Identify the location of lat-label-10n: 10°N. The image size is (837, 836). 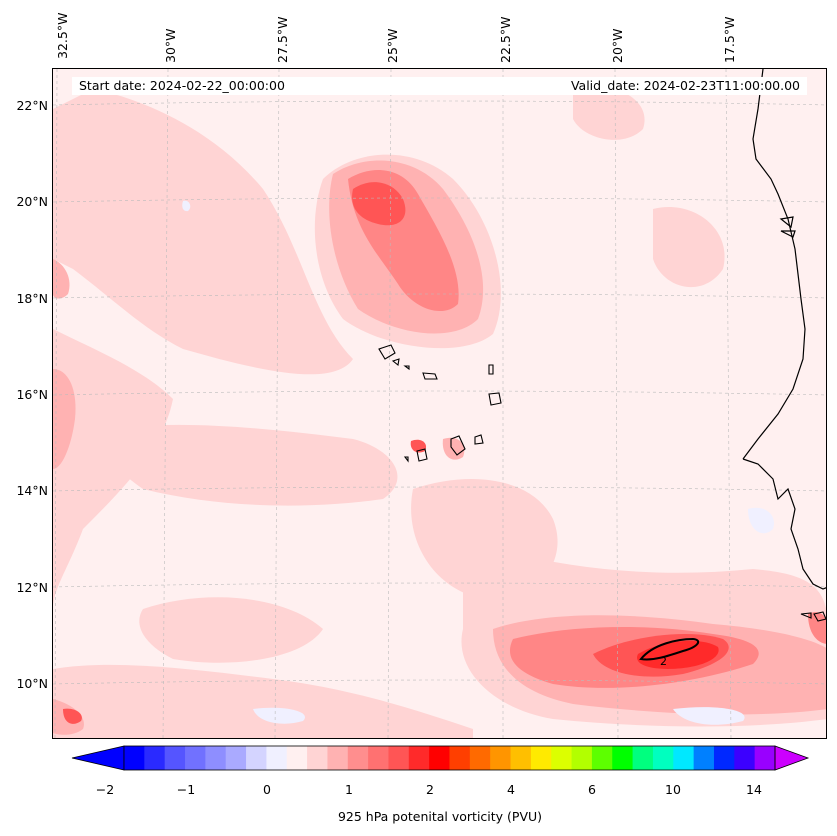
(32, 683).